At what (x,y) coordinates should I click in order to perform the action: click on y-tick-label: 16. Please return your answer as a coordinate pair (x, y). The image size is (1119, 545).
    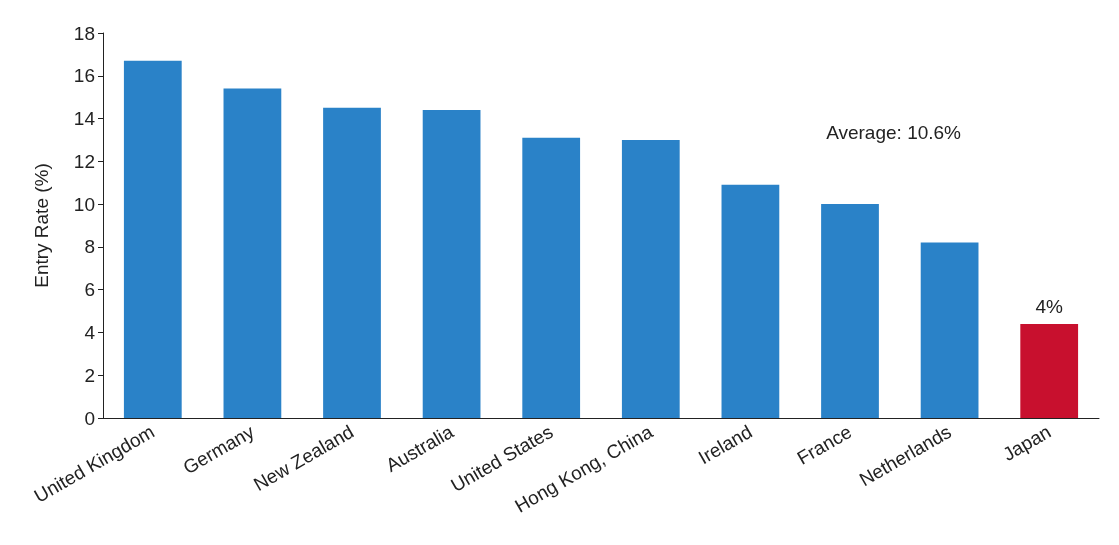
    Looking at the image, I should click on (84, 76).